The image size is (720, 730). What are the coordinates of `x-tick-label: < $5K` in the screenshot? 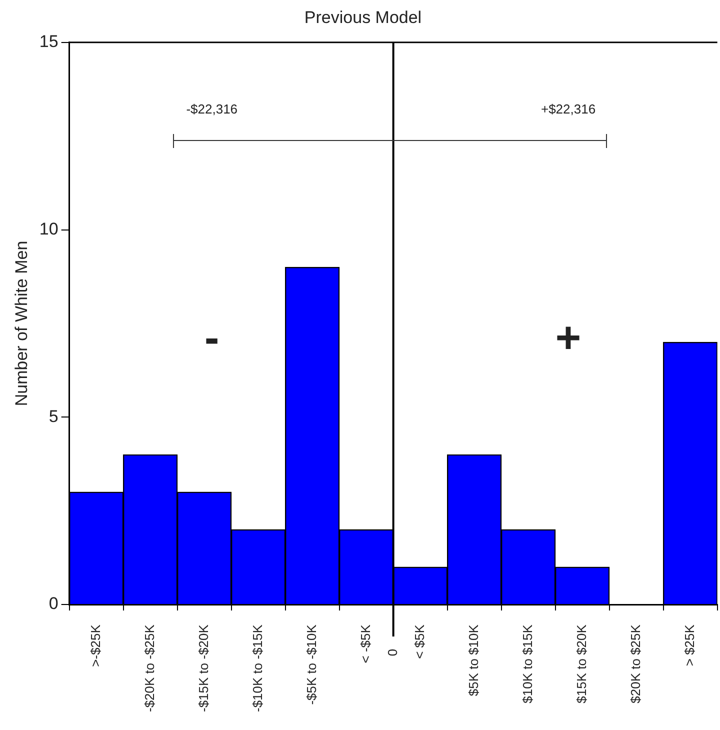 It's located at (419, 641).